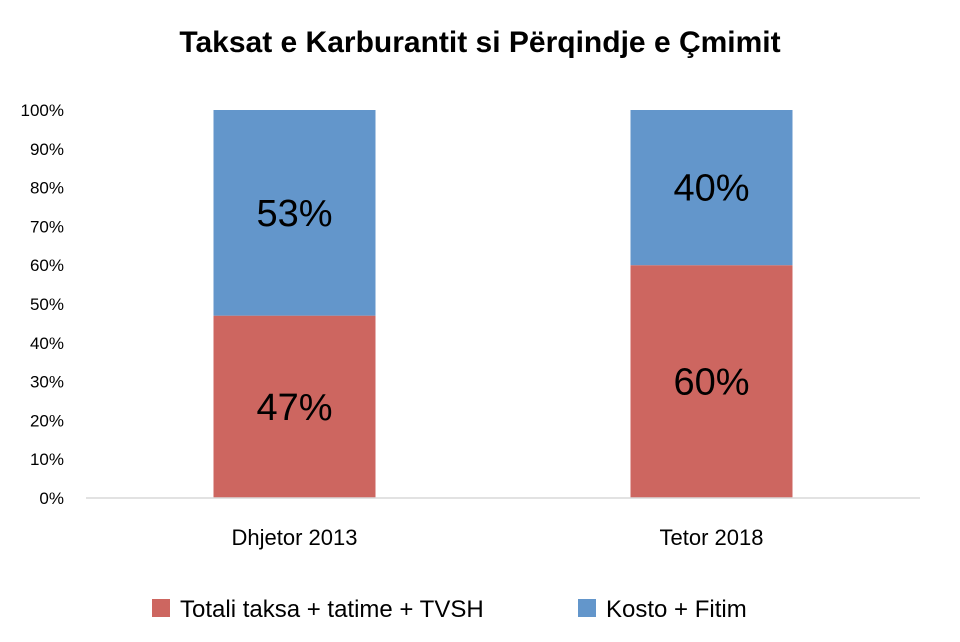 The height and width of the screenshot is (642, 960). Describe the element at coordinates (47, 265) in the screenshot. I see `y-tick-label: 60%` at that location.